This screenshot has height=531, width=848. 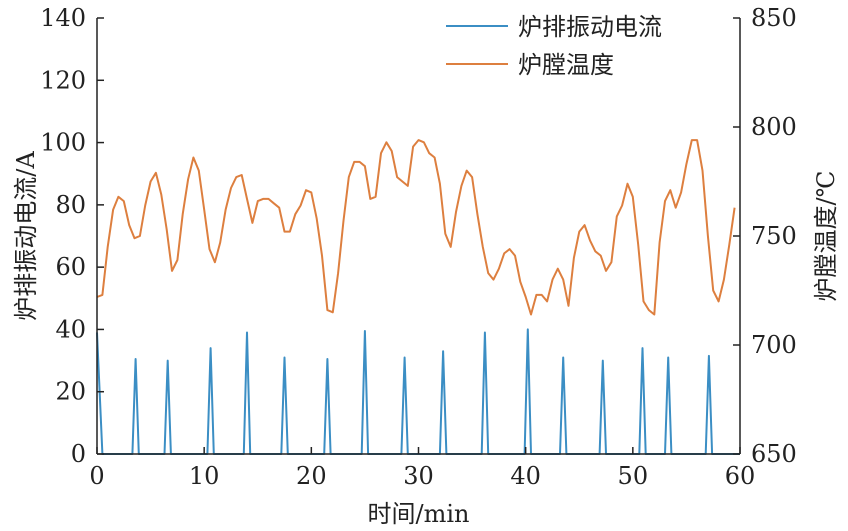 I want to click on y-left-tick-label: 140, so click(x=63, y=18).